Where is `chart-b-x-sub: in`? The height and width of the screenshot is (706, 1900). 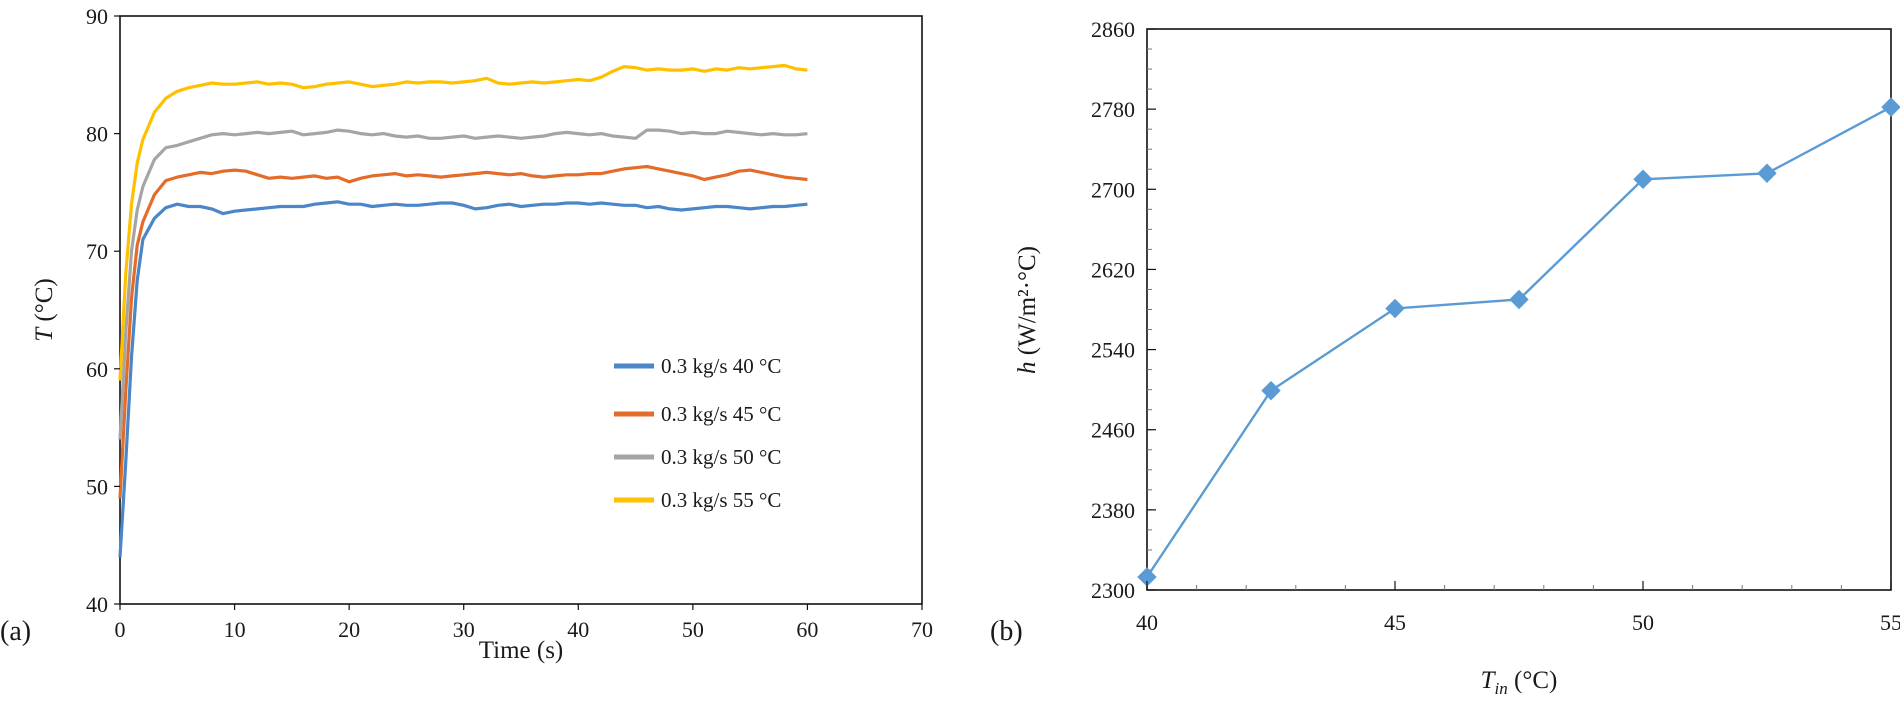 chart-b-x-sub: in is located at coordinates (1501, 688).